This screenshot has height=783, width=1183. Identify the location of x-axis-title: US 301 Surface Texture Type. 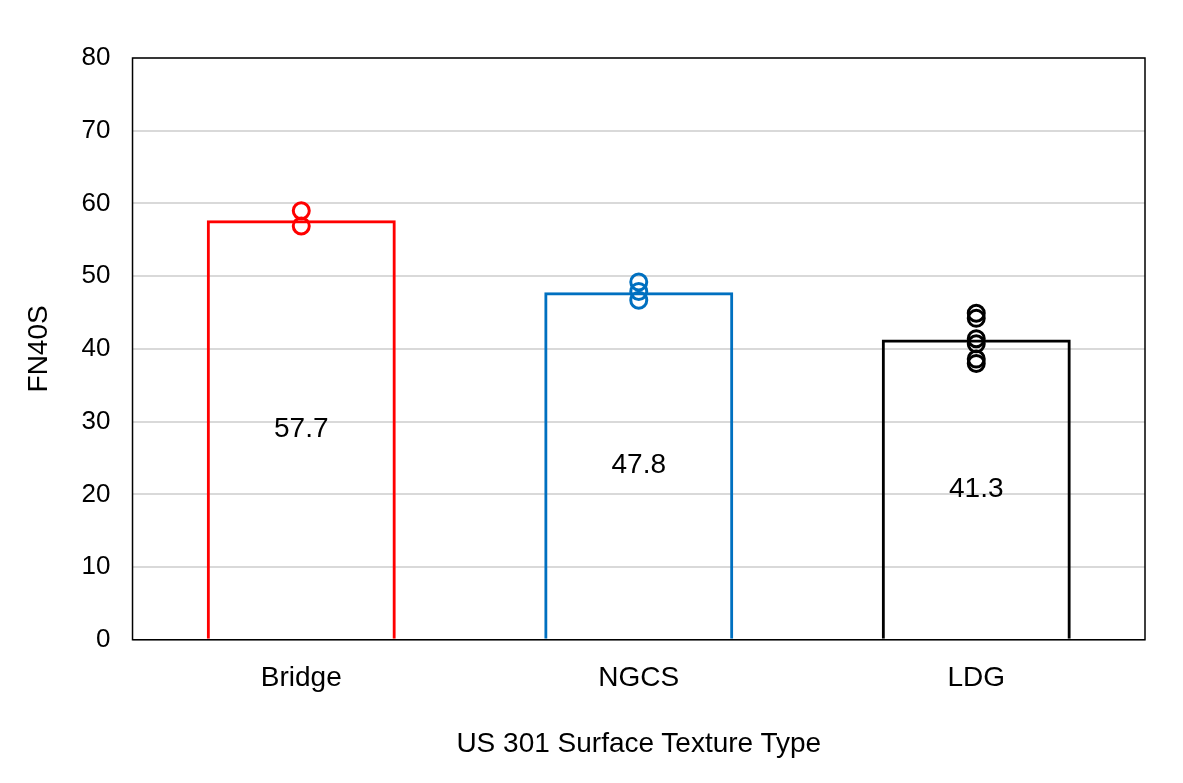
(639, 742).